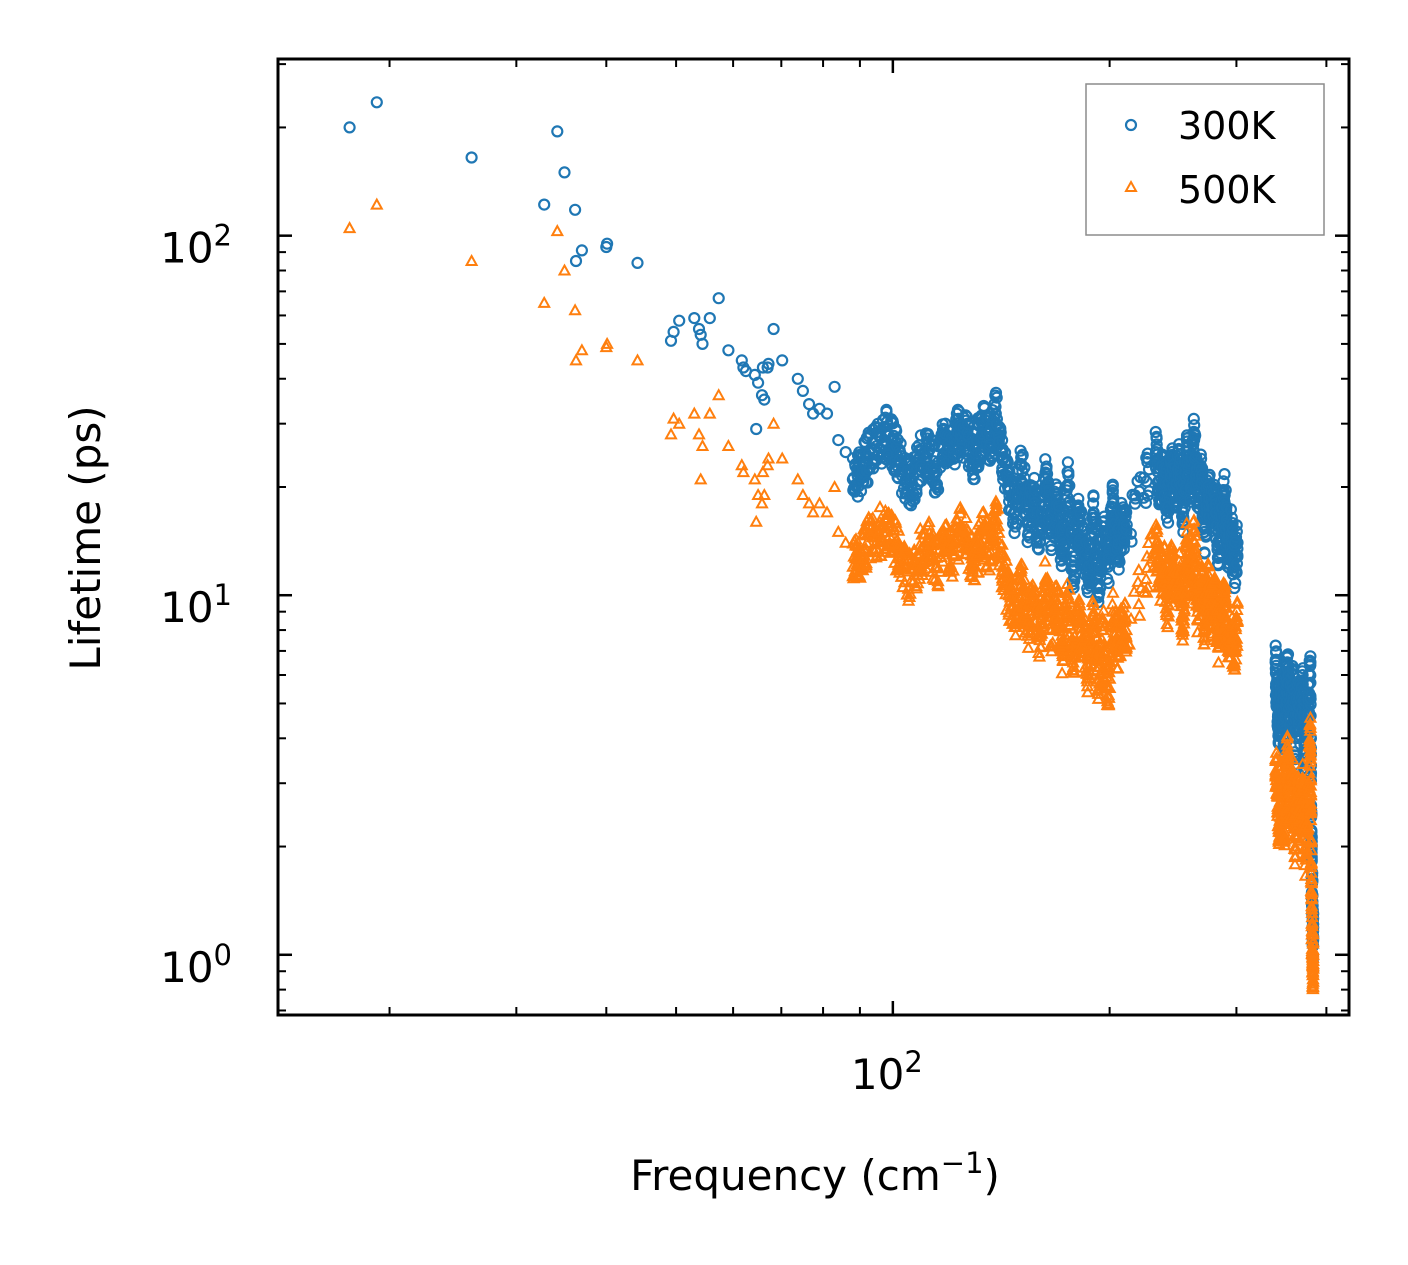  What do you see at coordinates (196, 965) in the screenshot?
I see `y-tick-label: 100` at bounding box center [196, 965].